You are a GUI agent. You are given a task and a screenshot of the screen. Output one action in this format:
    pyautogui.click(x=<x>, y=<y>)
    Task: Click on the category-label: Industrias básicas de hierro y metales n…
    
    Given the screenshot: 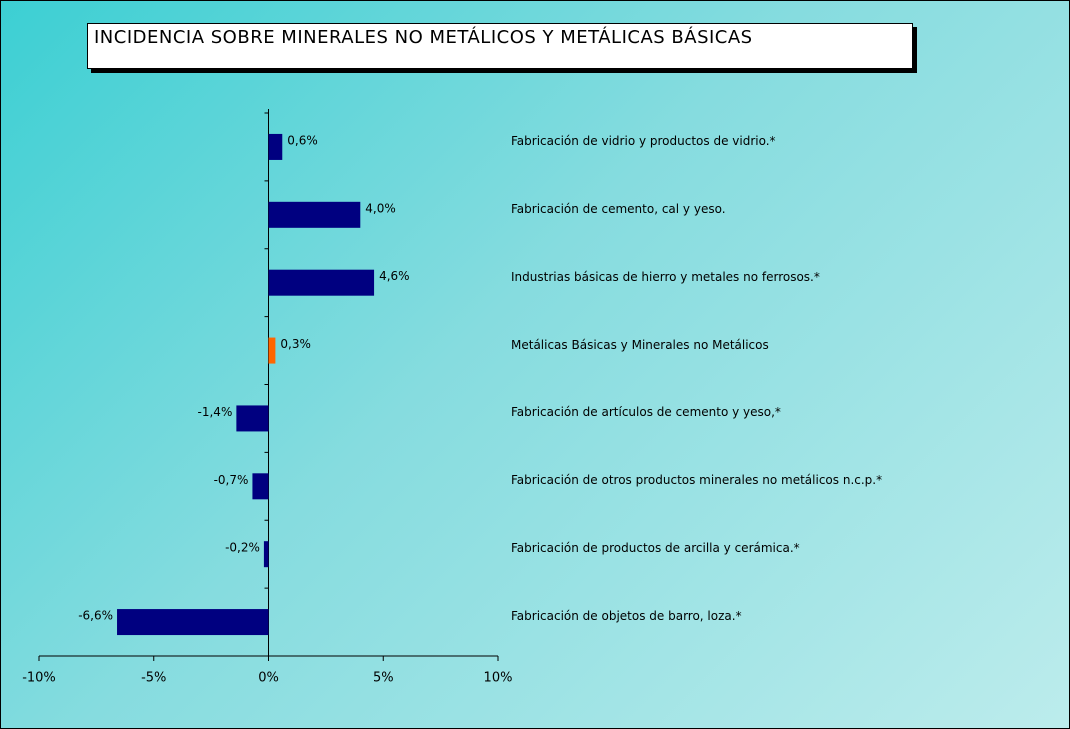 What is the action you would take?
    pyautogui.click(x=665, y=276)
    